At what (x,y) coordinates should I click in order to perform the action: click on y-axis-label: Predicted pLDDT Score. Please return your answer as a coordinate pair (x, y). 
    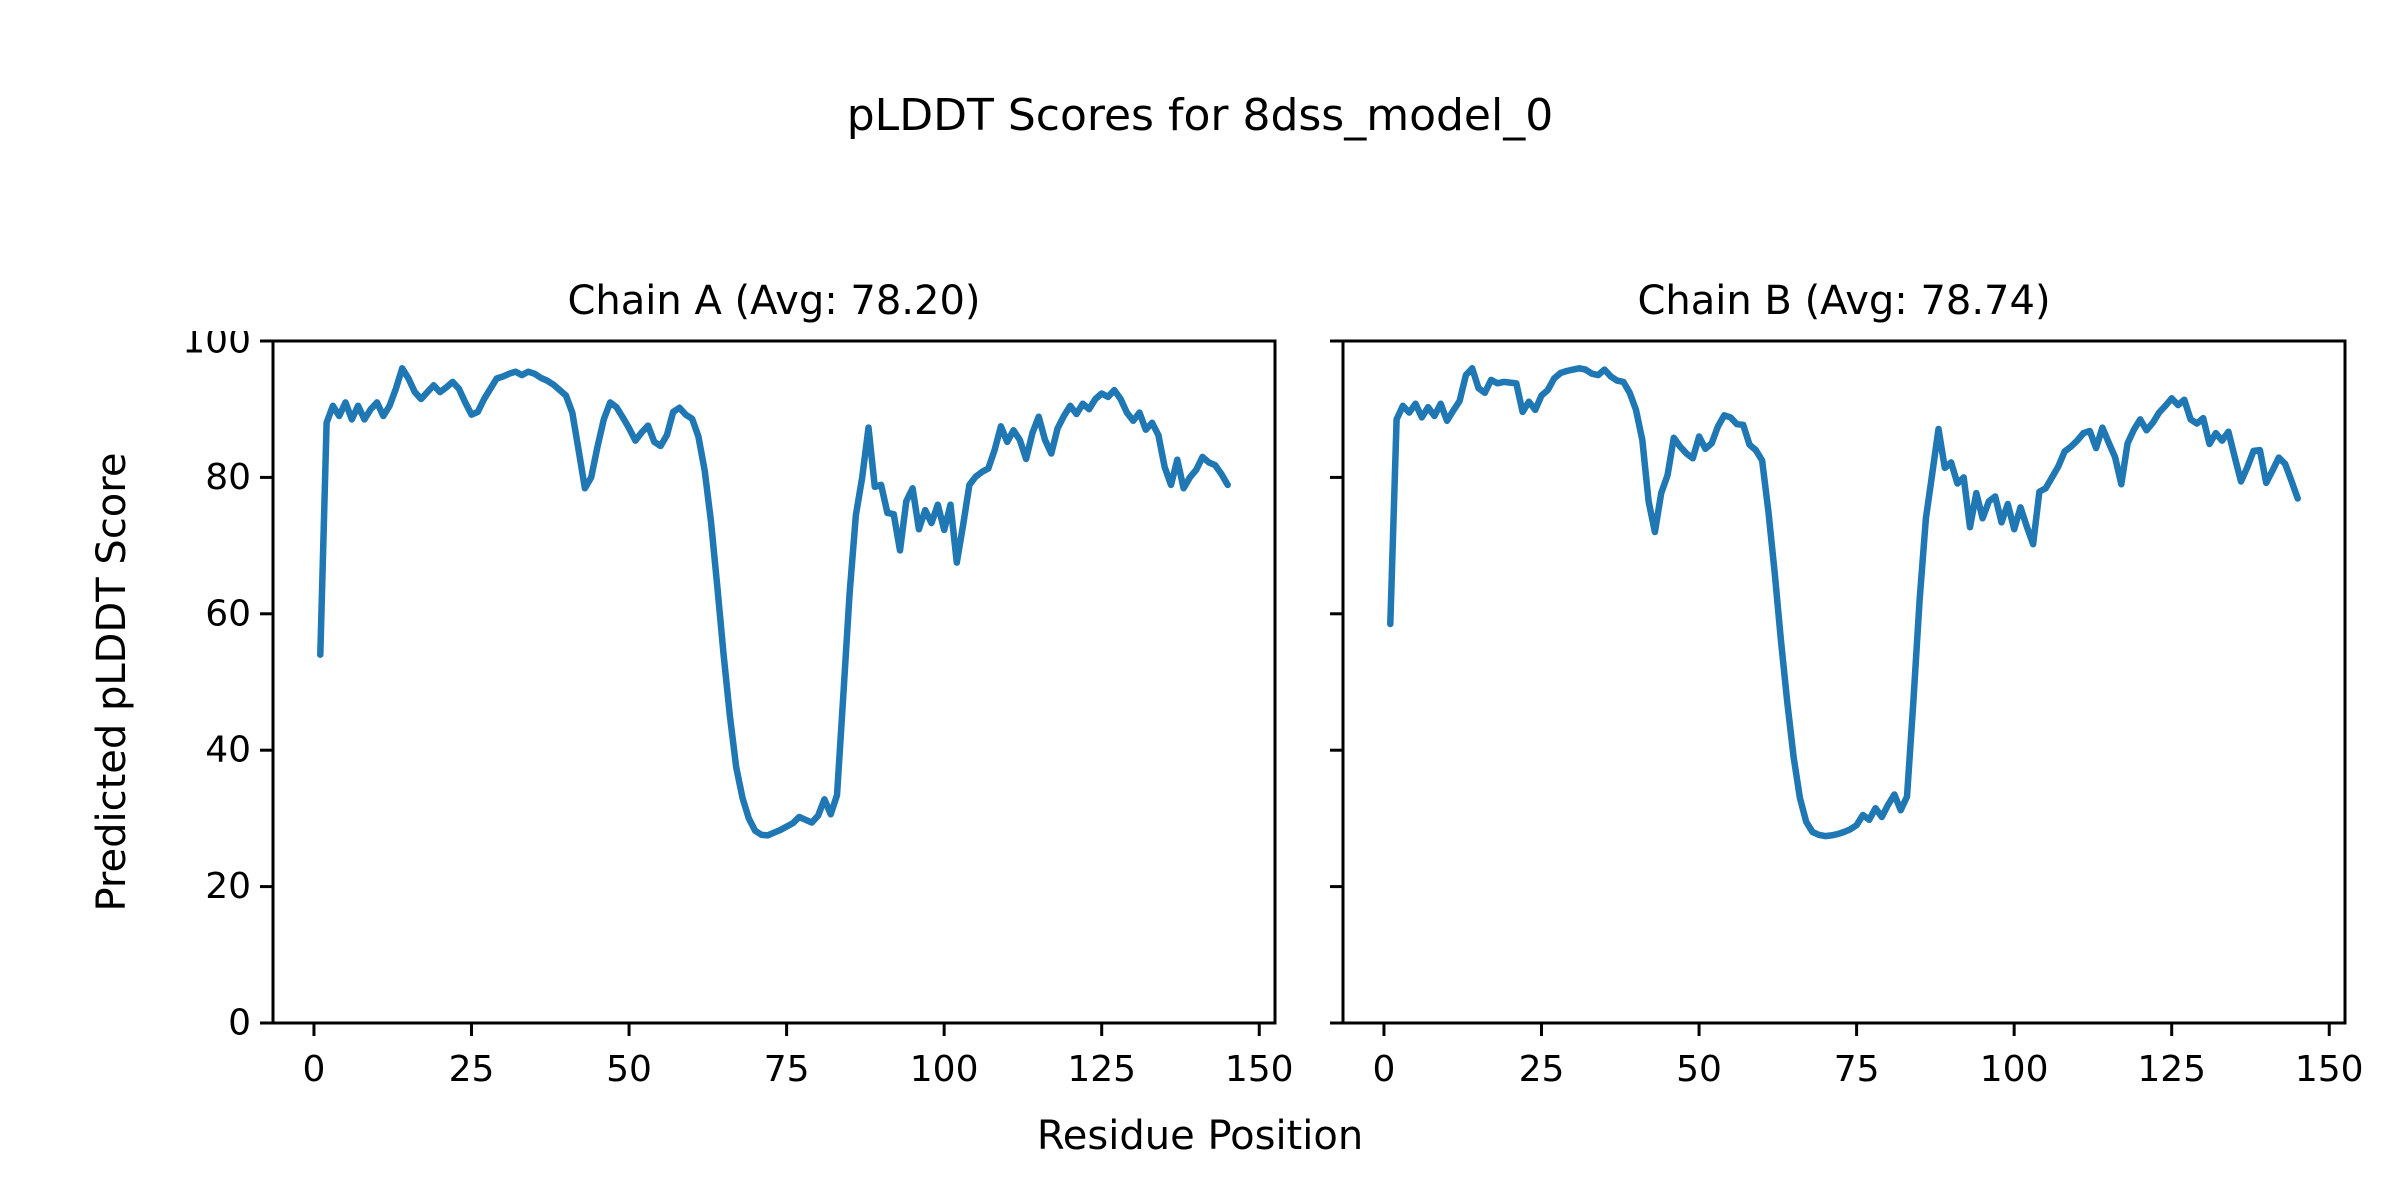
    Looking at the image, I should click on (112, 682).